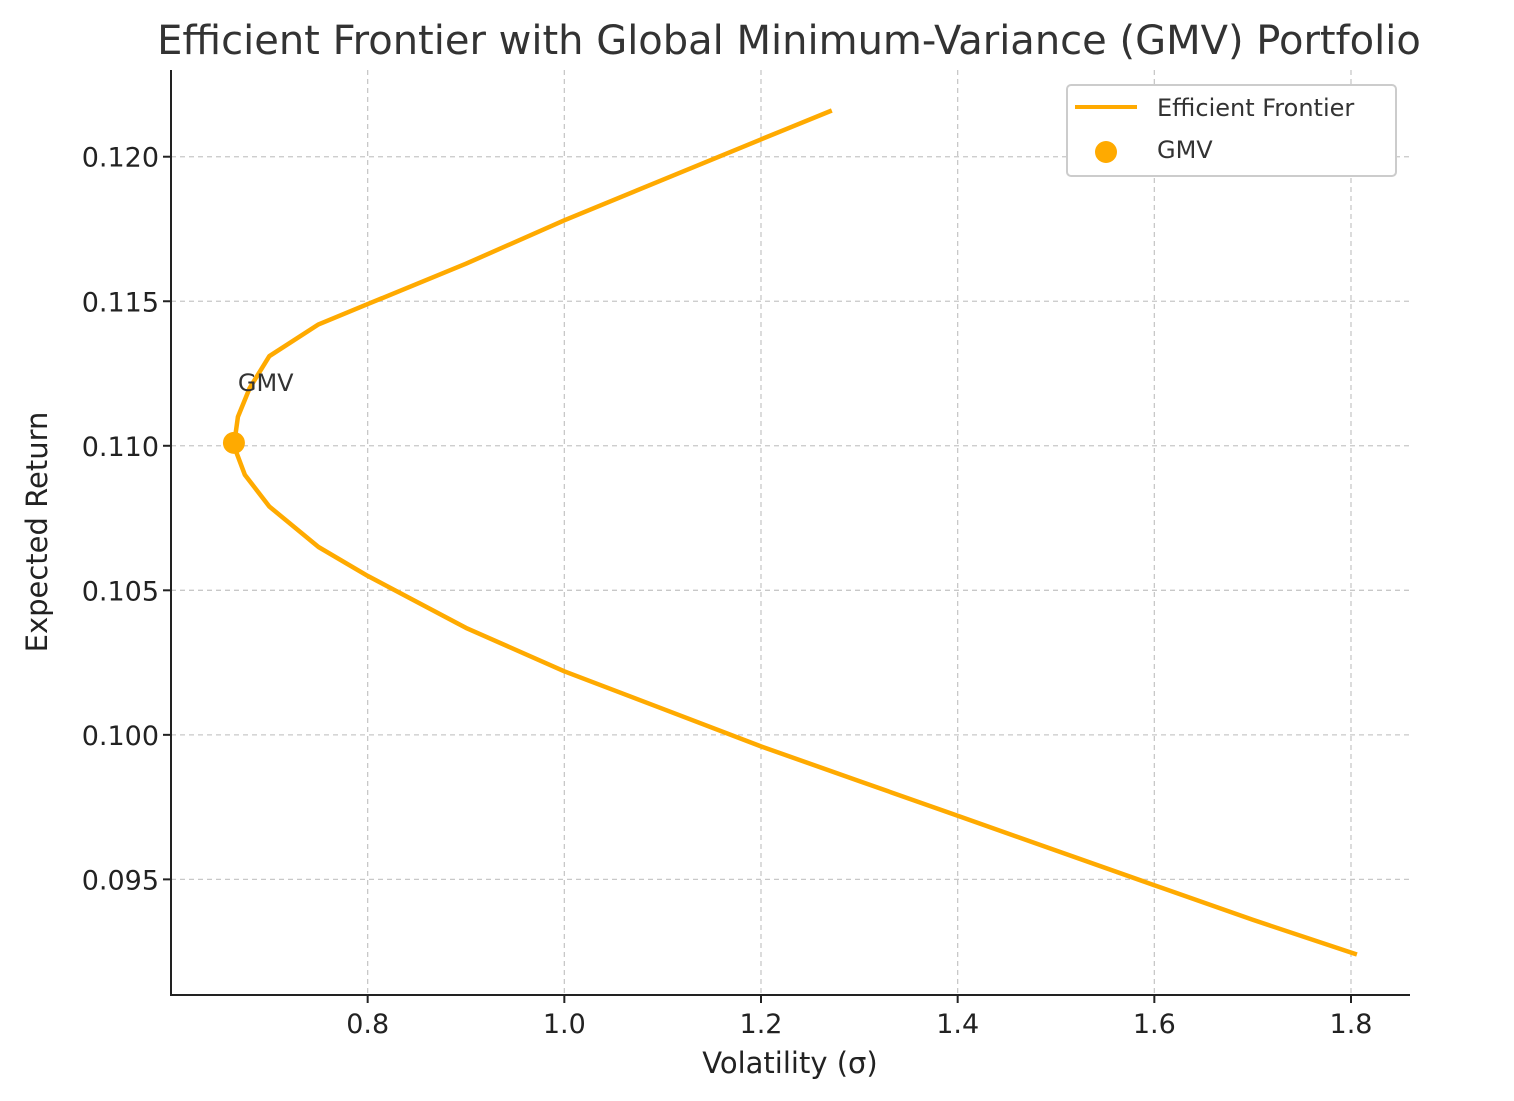 The width and height of the screenshot is (1514, 1101). I want to click on y-tick-label: 0.095, so click(120, 880).